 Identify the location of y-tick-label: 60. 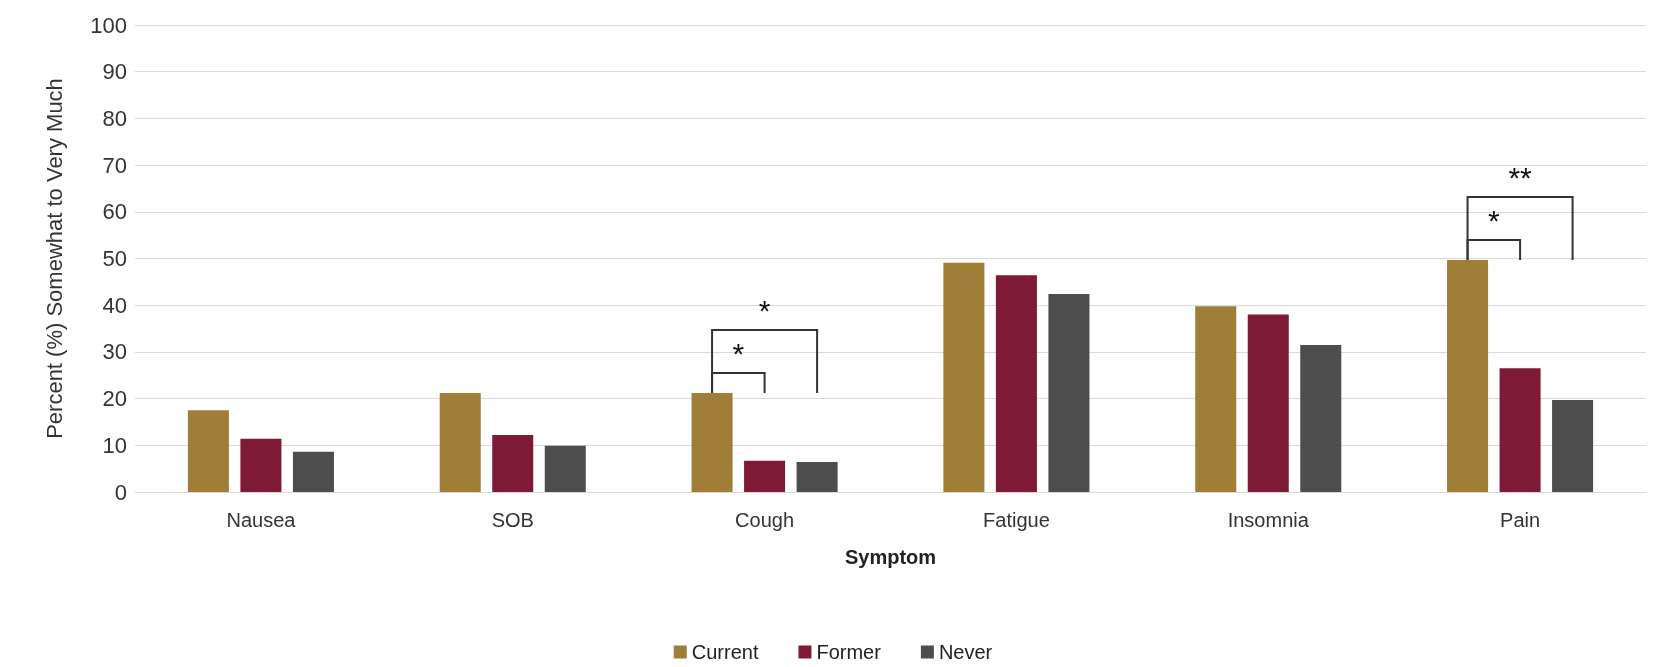
(114, 212).